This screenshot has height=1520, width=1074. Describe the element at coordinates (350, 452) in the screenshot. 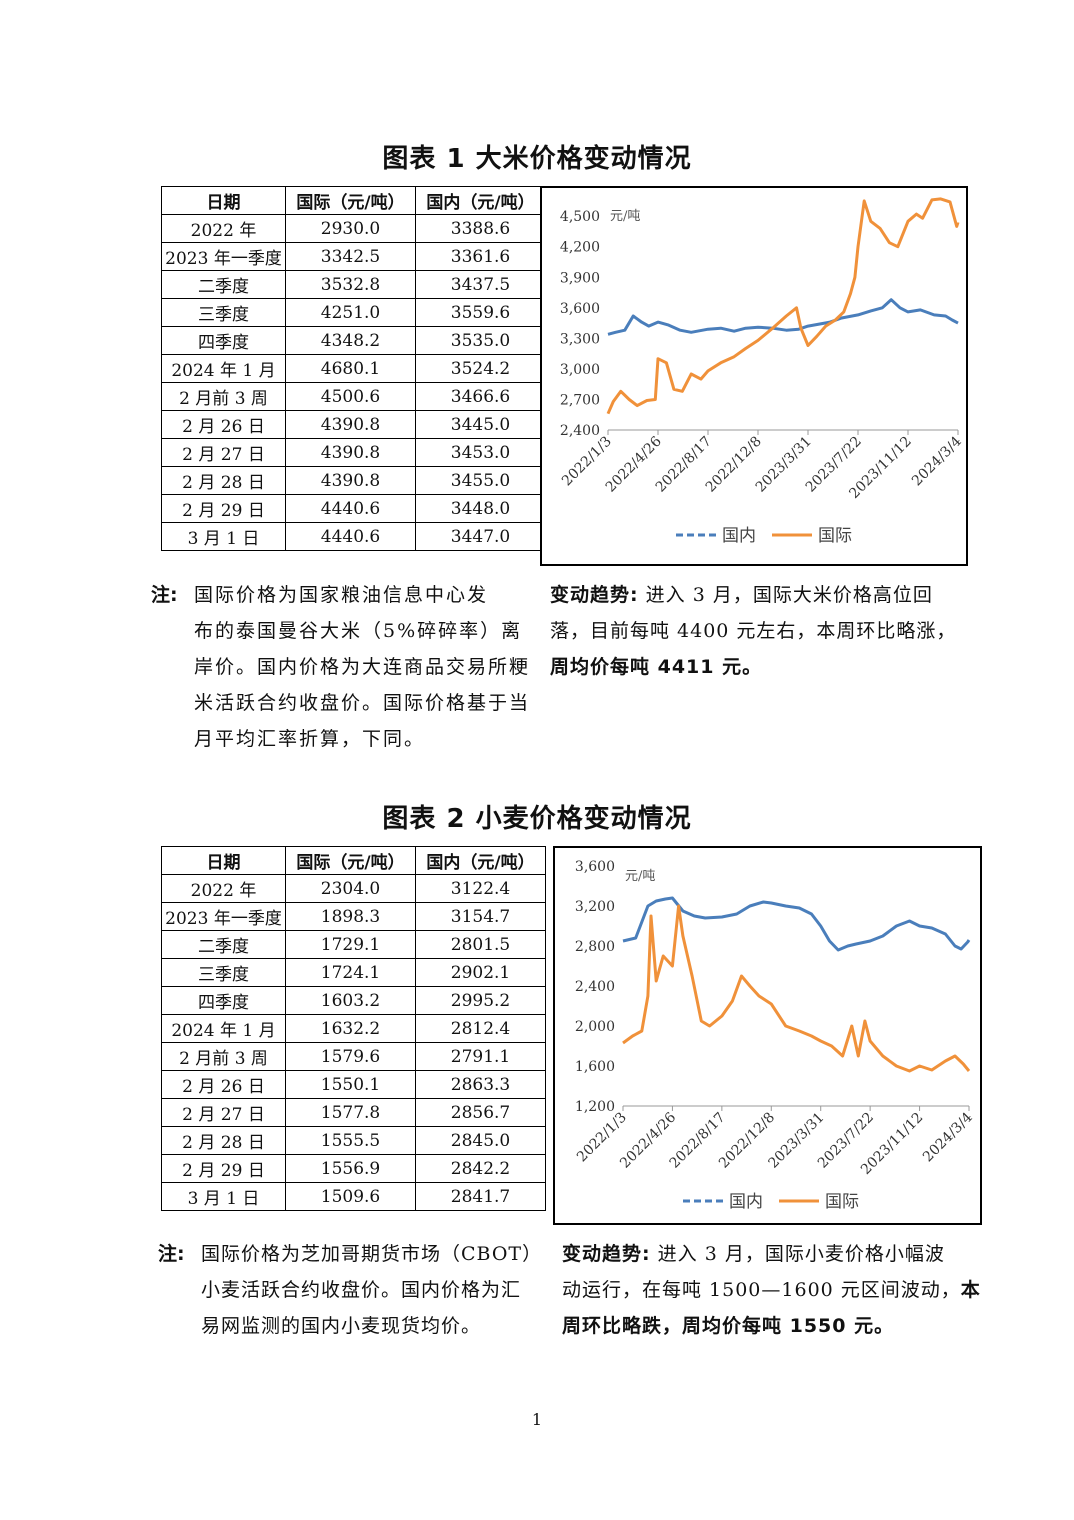

I see `cell-international: 4390.8` at that location.